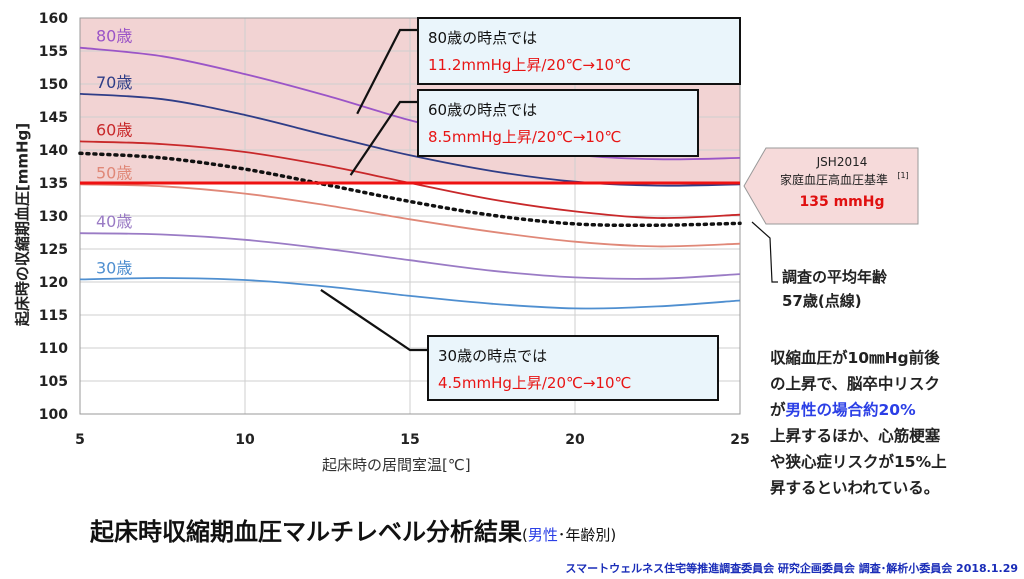 The width and height of the screenshot is (1024, 579). What do you see at coordinates (575, 440) in the screenshot?
I see `x-tick-label: 20` at bounding box center [575, 440].